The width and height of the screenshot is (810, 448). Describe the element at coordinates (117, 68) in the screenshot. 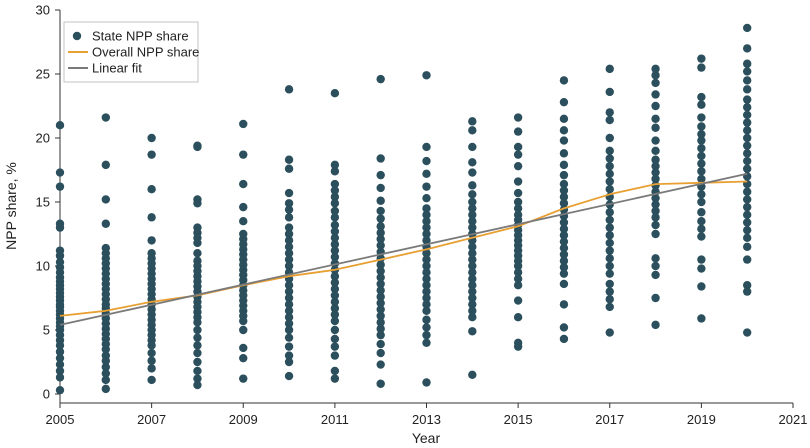

I see `legend-linear-fit-label: Linear fit` at that location.